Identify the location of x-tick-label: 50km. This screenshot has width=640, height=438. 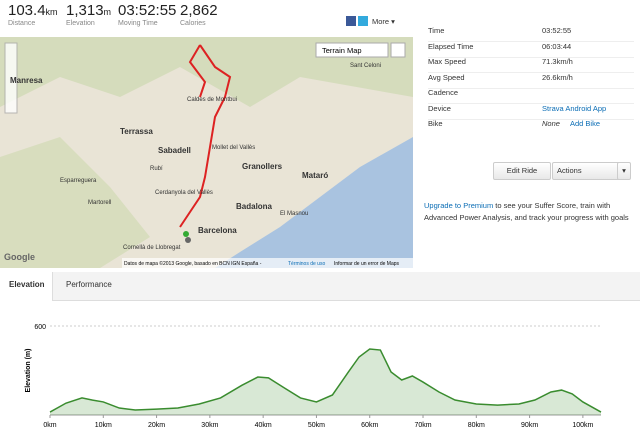
(316, 425).